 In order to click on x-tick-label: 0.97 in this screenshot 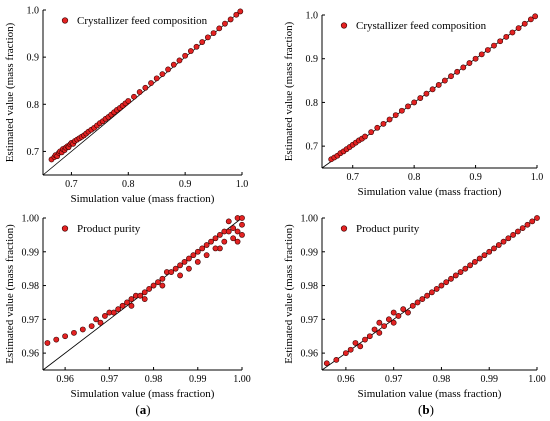, I will do `click(110, 379)`.